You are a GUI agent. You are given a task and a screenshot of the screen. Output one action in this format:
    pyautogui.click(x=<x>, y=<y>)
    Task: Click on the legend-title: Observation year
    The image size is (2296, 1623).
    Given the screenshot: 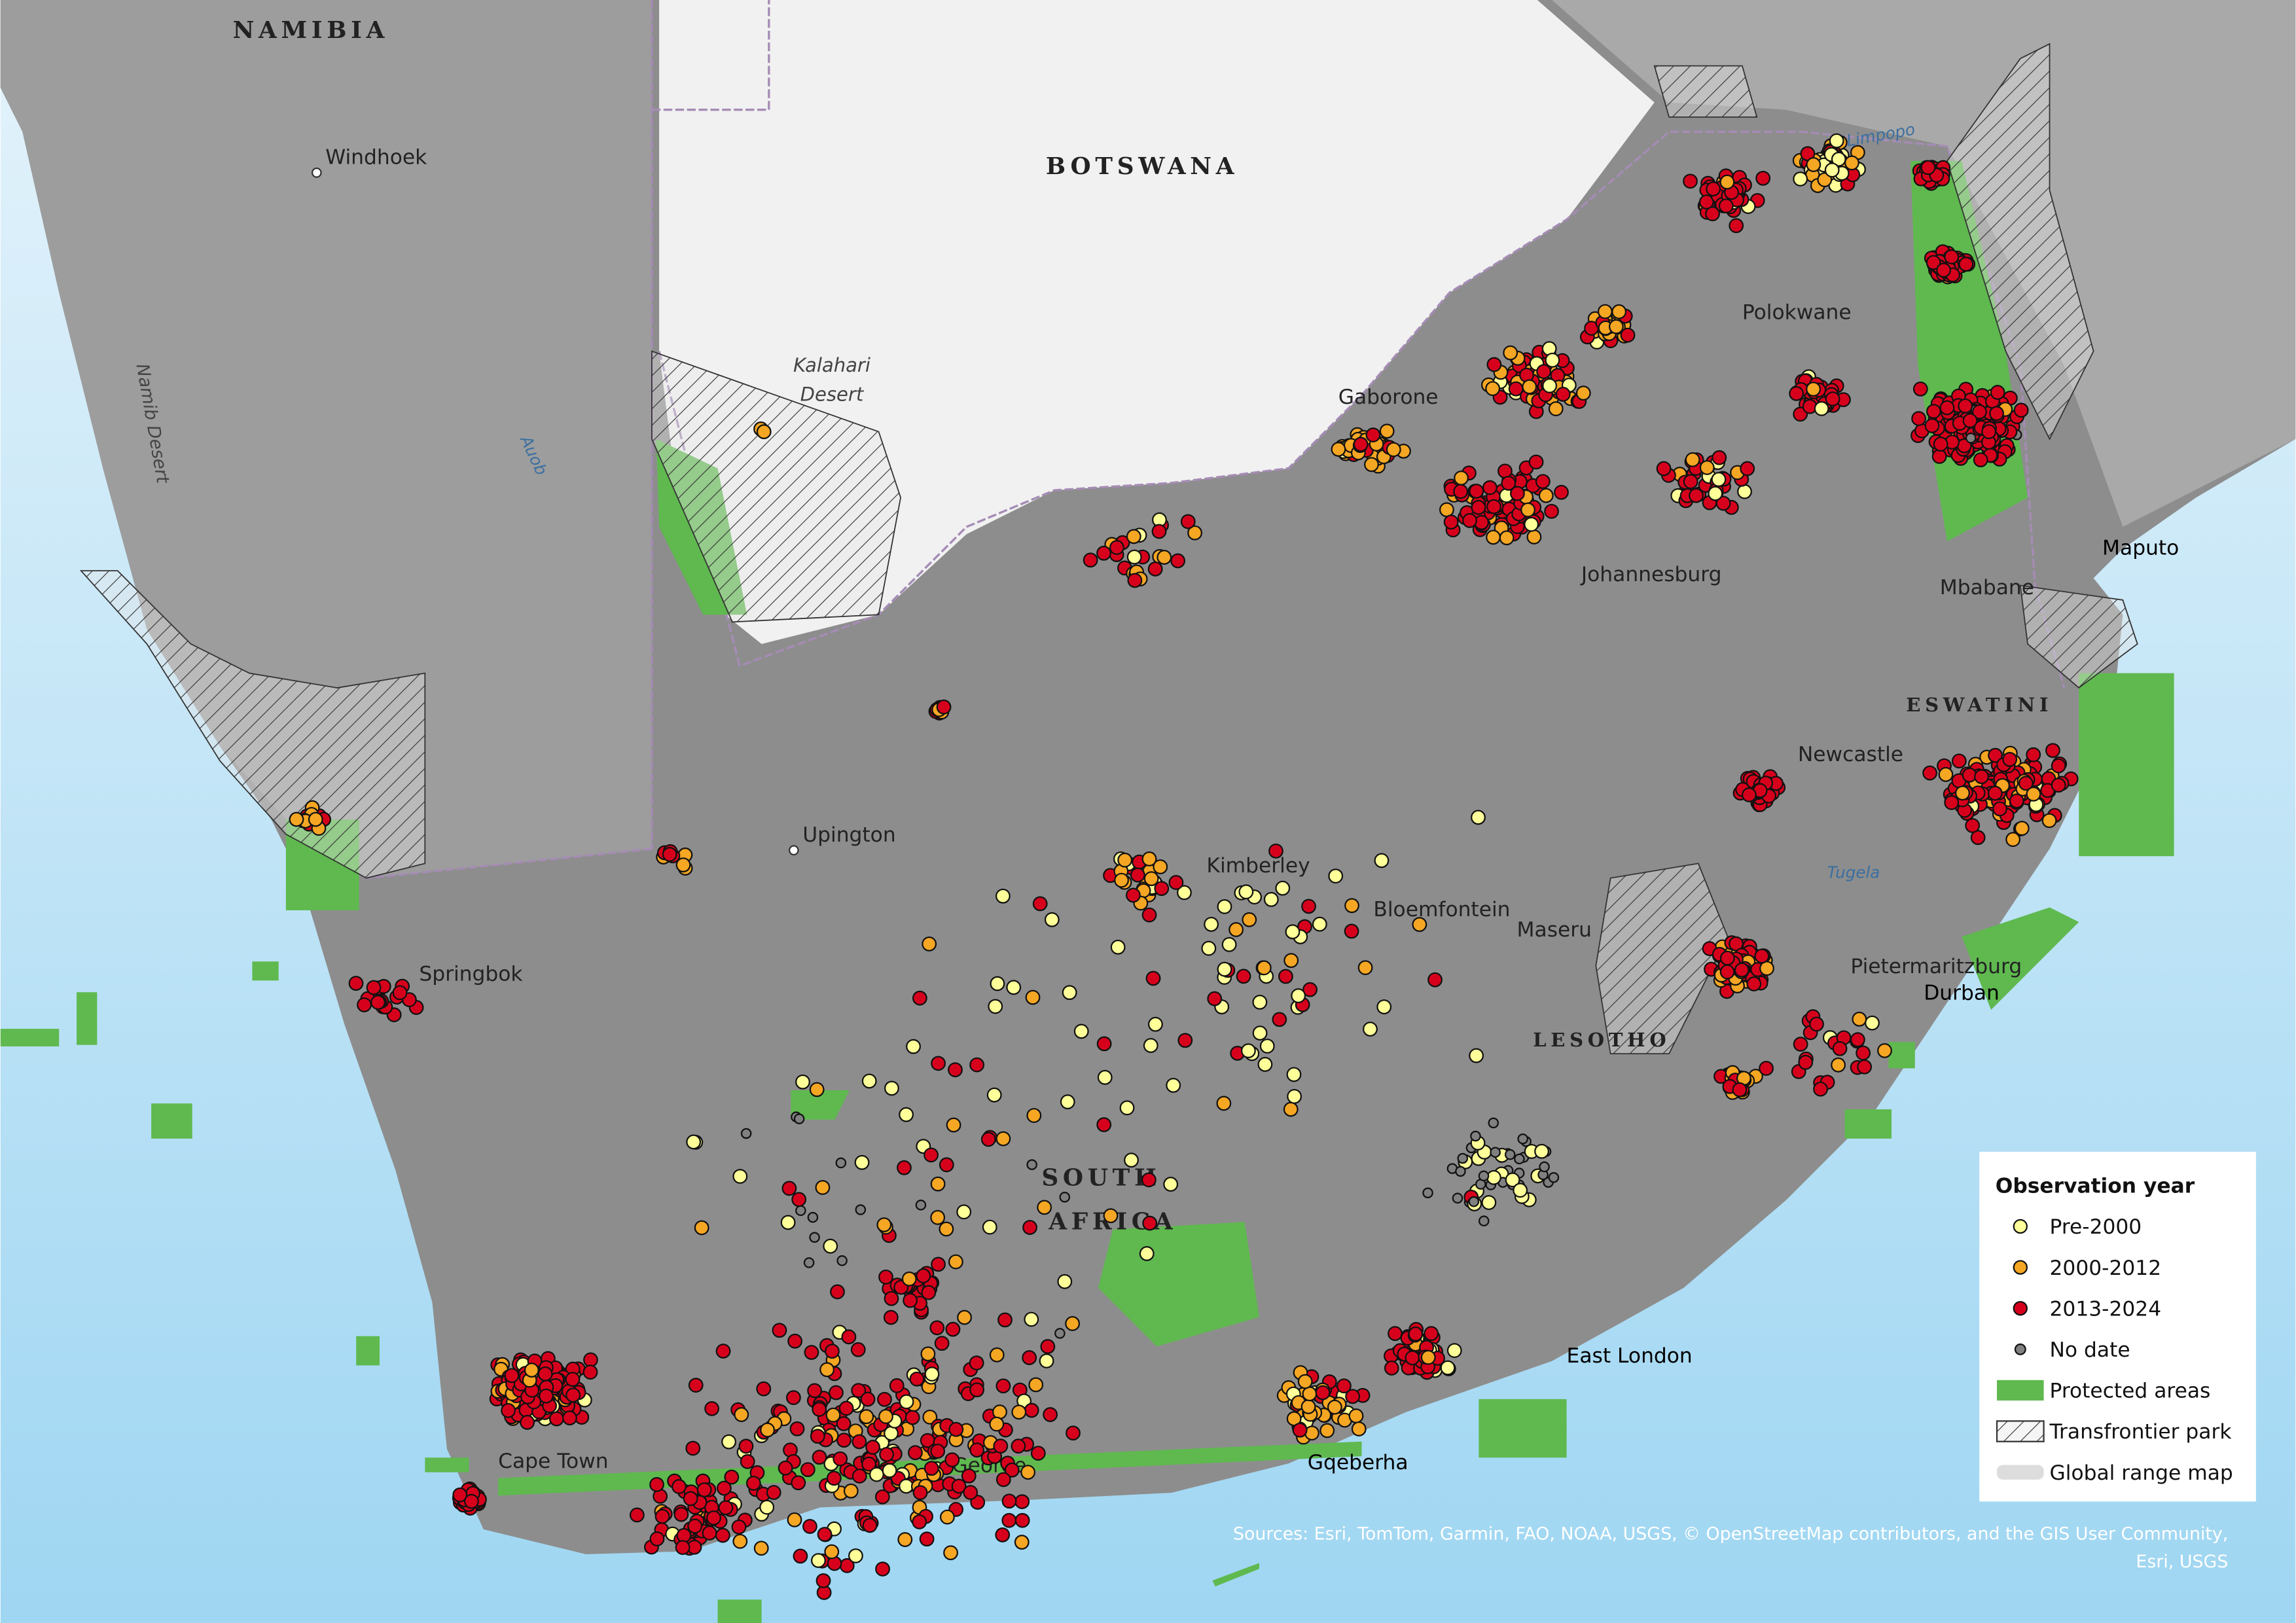 What is the action you would take?
    pyautogui.click(x=2095, y=1186)
    